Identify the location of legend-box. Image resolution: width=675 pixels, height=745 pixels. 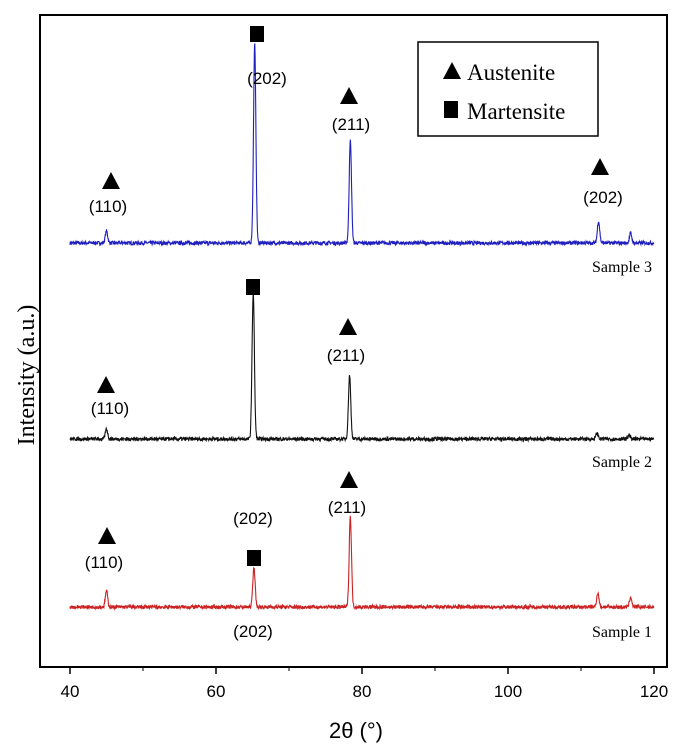
(508, 89).